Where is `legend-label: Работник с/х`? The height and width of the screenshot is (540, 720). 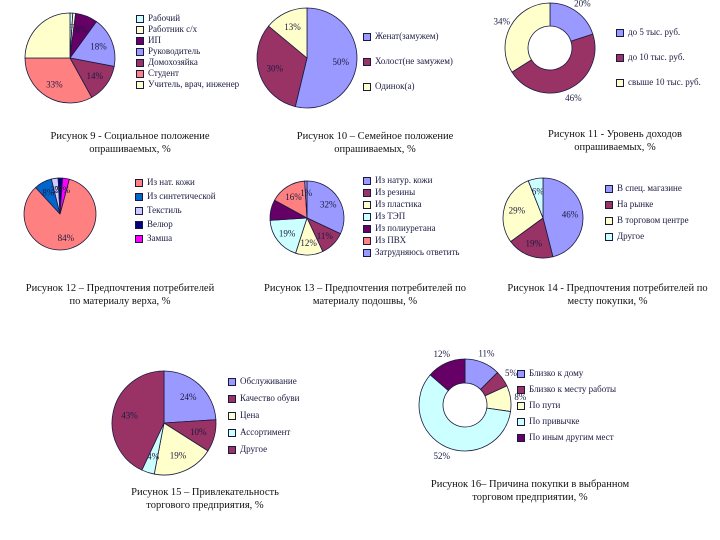
legend-label: Работник с/х is located at coordinates (173, 29).